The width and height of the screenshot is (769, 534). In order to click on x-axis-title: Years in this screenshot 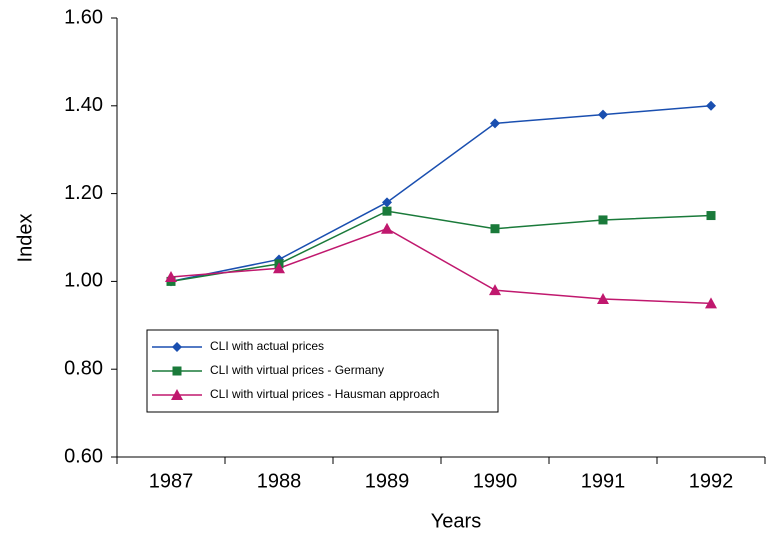, I will do `click(456, 521)`.